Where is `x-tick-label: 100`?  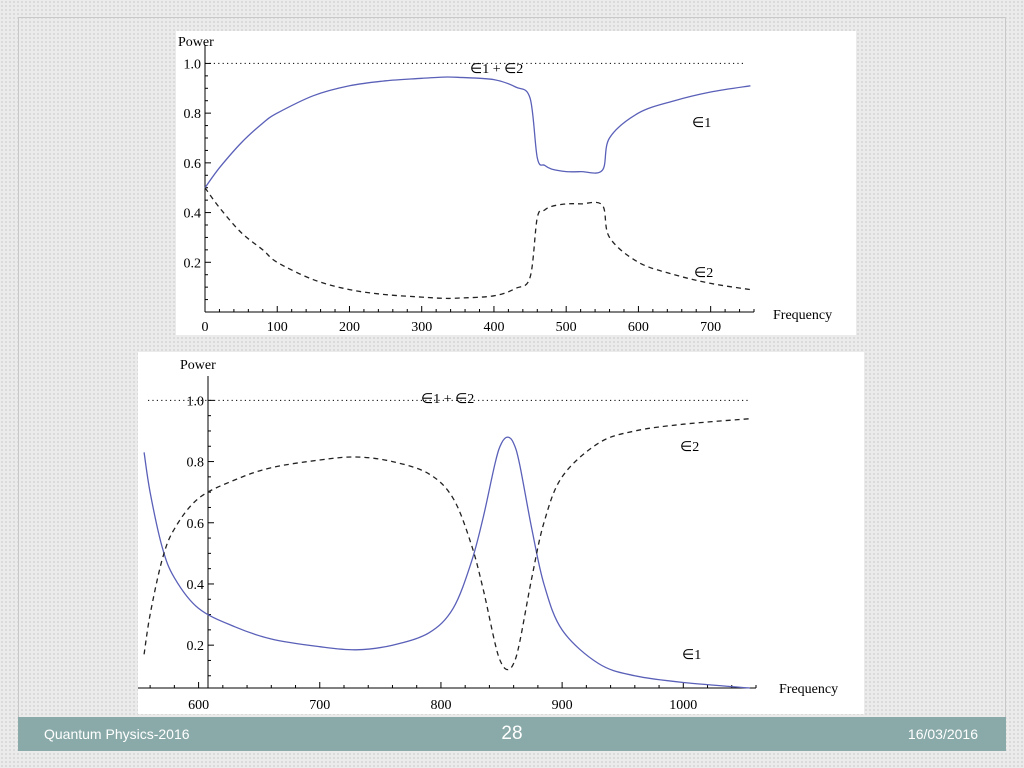
x-tick-label: 100 is located at coordinates (277, 327).